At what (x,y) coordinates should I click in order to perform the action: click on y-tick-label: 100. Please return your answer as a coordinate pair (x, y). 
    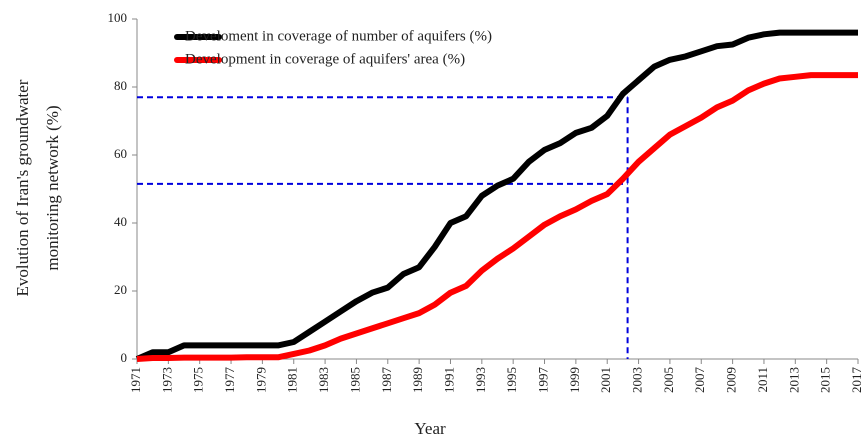
    Looking at the image, I should click on (118, 17).